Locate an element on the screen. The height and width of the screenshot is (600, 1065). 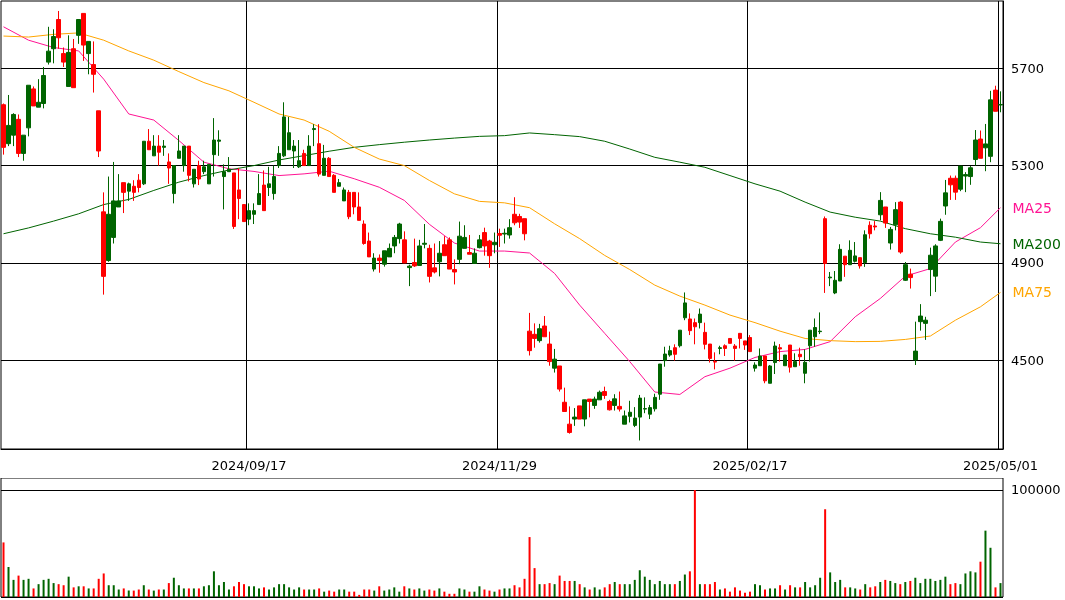
y-tick-label: 4900 is located at coordinates (1028, 263).